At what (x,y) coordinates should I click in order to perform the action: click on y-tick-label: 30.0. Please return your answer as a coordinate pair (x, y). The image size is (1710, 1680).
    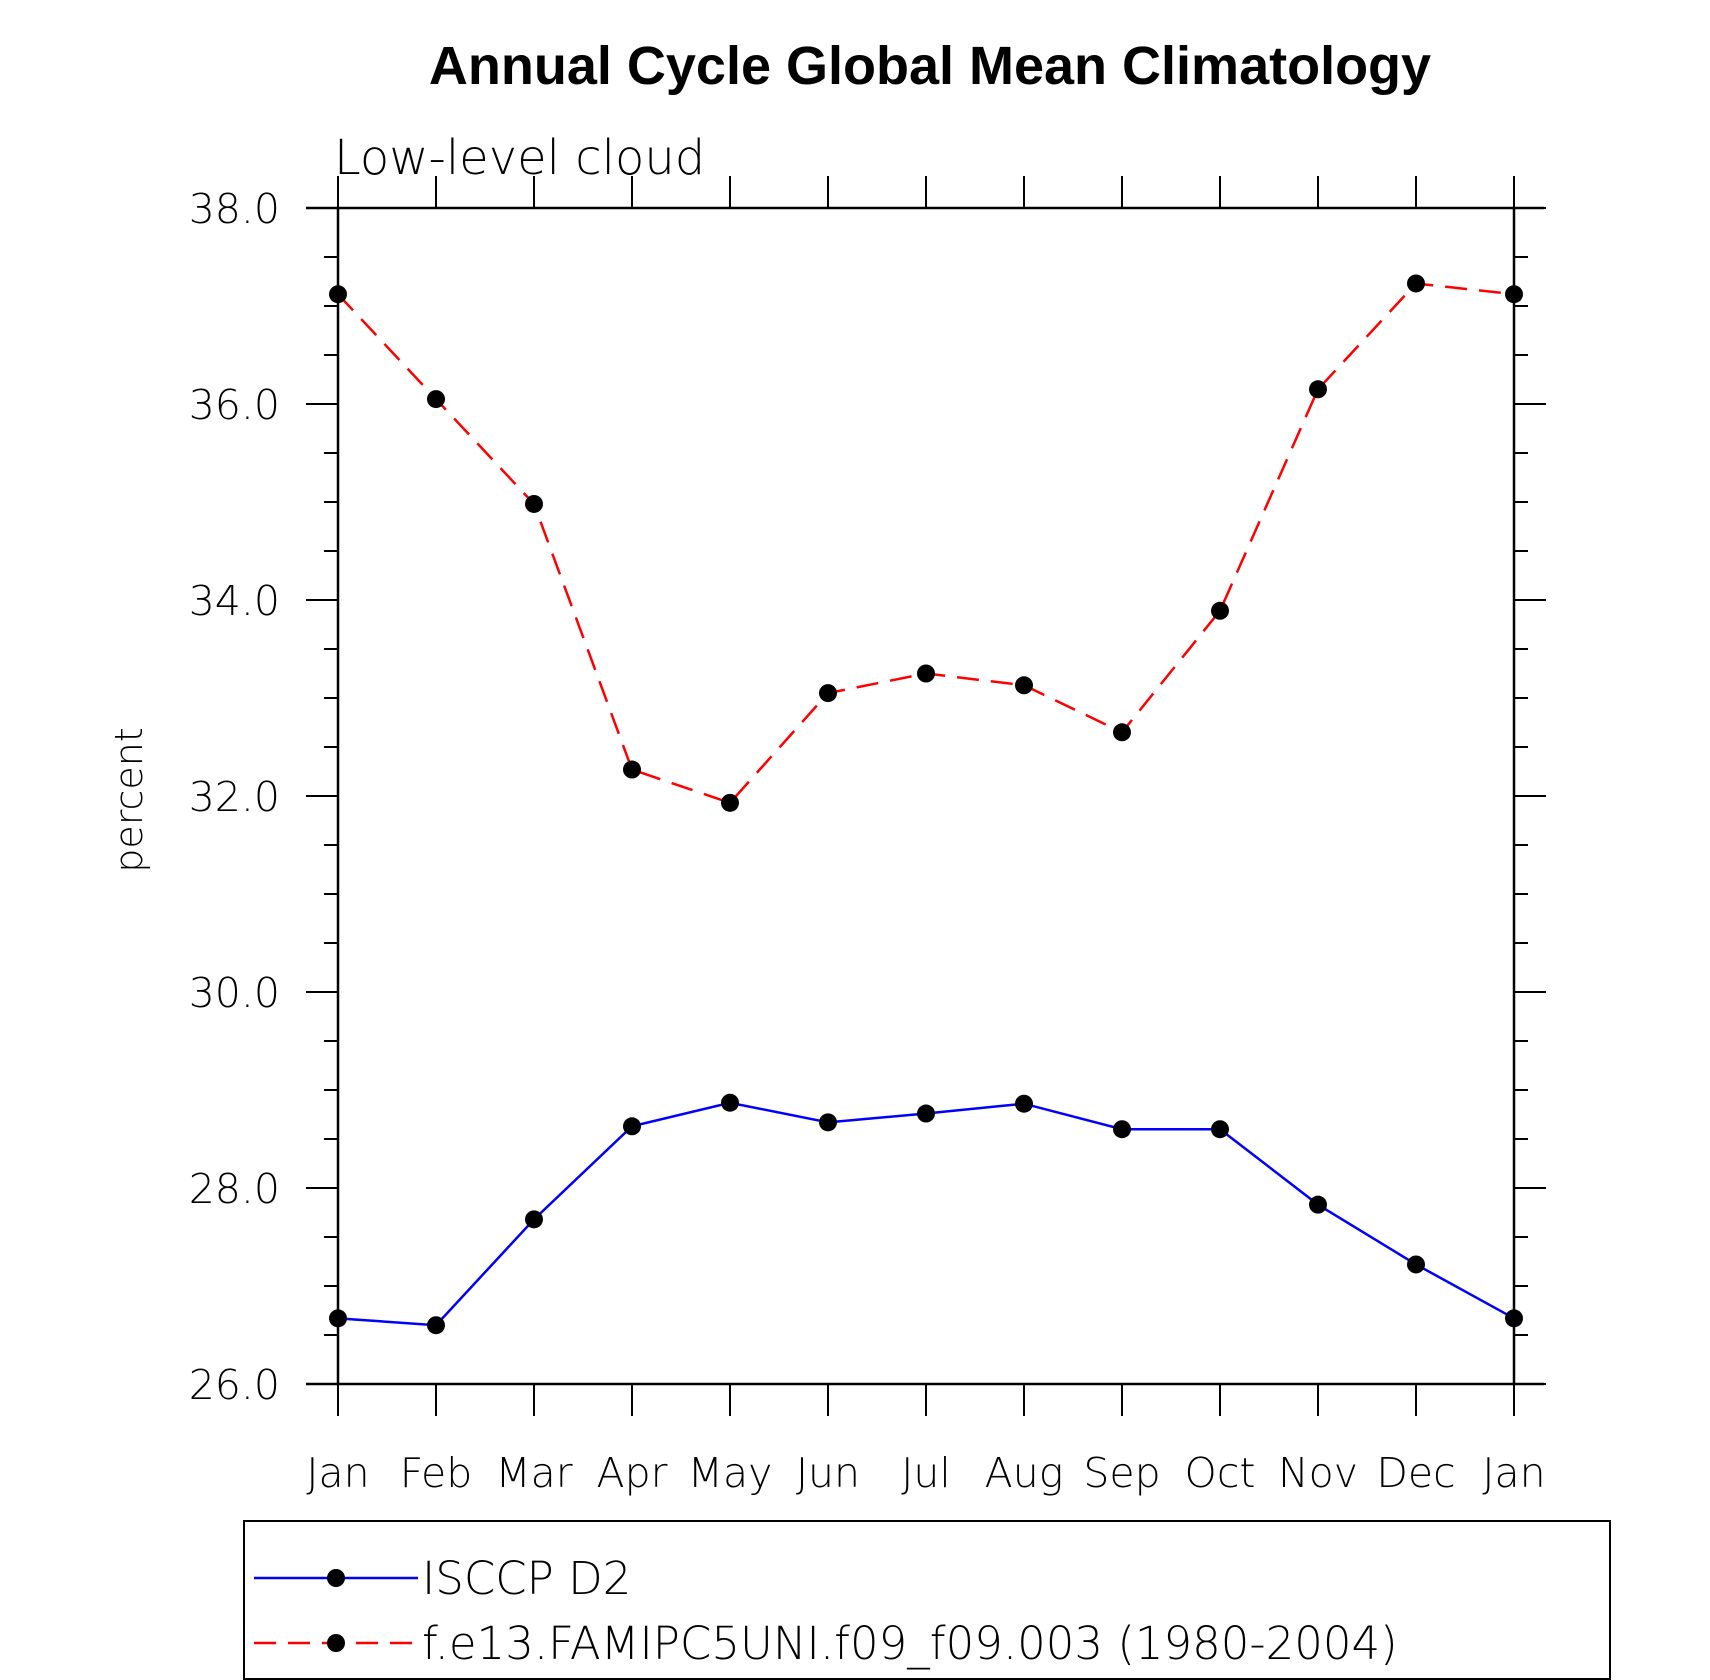
    Looking at the image, I should click on (234, 993).